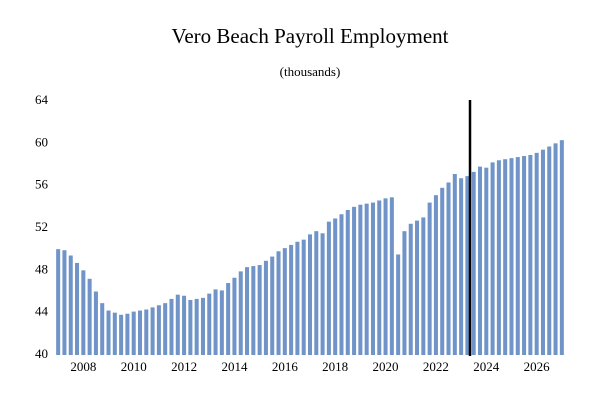 The width and height of the screenshot is (609, 405). Describe the element at coordinates (42, 184) in the screenshot. I see `y-tick-label: 56` at that location.